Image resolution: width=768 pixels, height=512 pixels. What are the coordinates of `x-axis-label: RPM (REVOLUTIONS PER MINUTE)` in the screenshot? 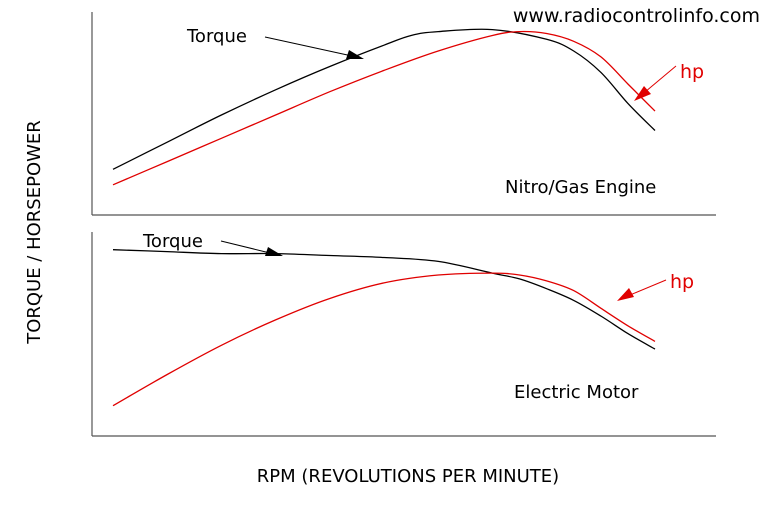 It's located at (408, 476).